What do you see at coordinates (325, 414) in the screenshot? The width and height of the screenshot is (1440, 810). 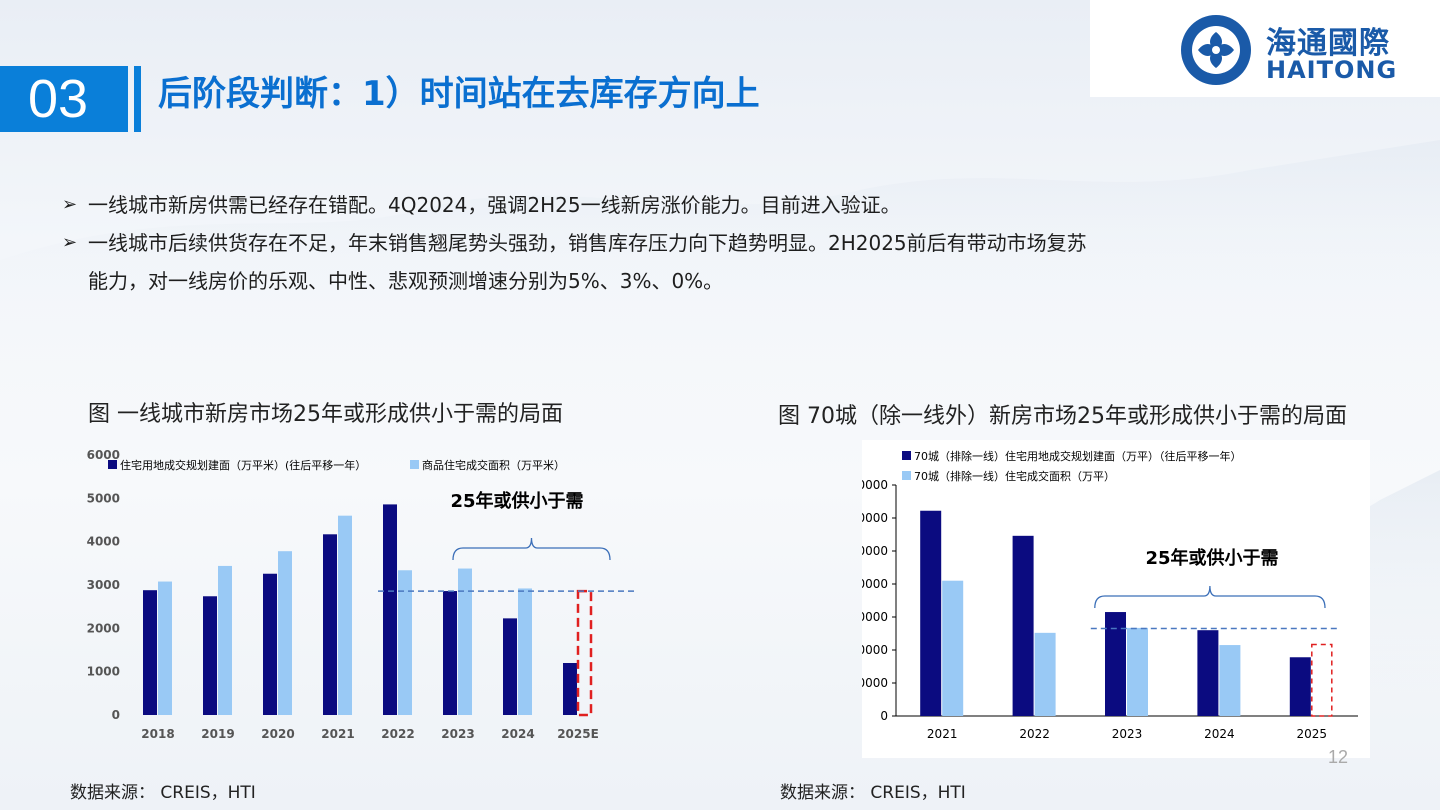 I see `left-chart-caption: 图 一线城市新房市场25年或形成供小于需的局面` at bounding box center [325, 414].